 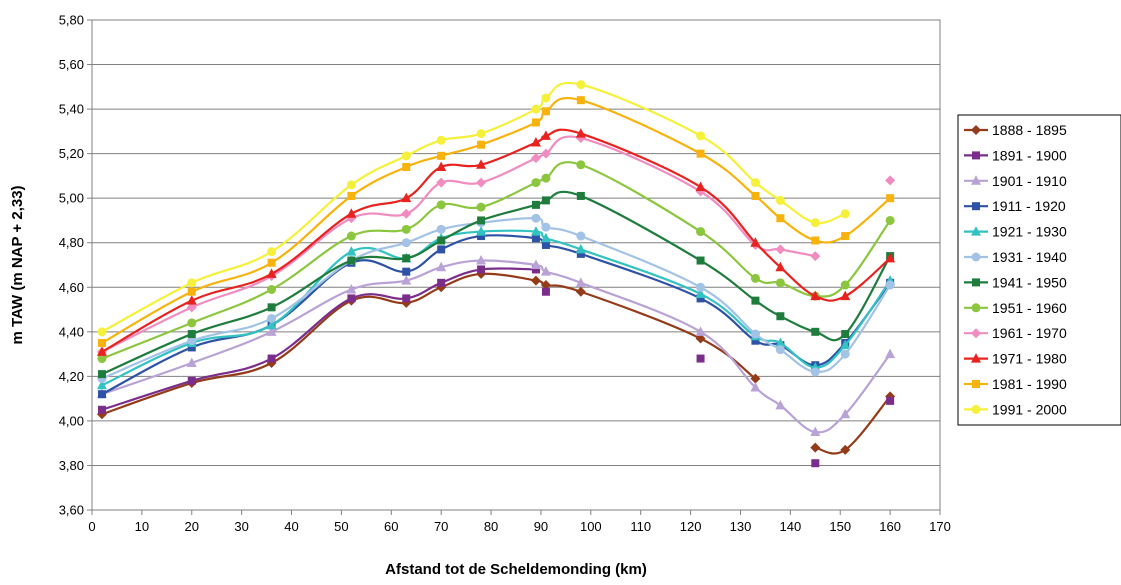 I want to click on x-tick-label: 80, so click(x=491, y=526).